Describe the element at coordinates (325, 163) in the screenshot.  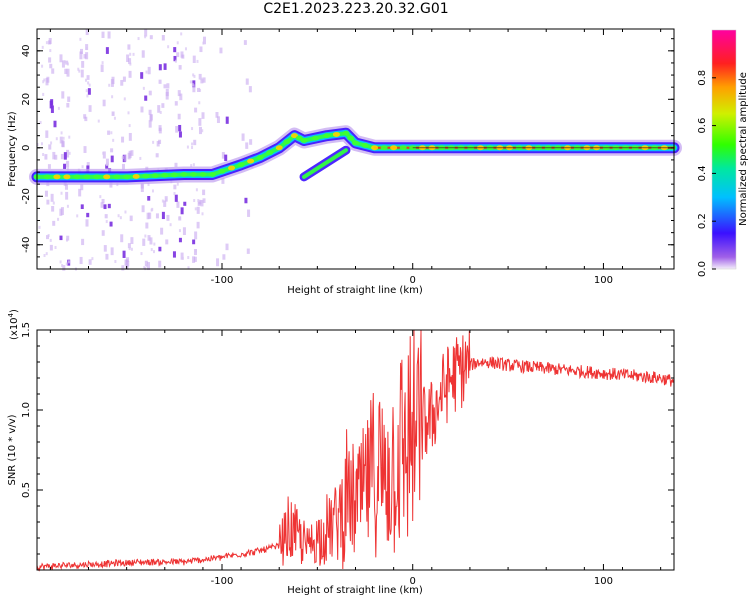
I see `ridge-branch-inner` at that location.